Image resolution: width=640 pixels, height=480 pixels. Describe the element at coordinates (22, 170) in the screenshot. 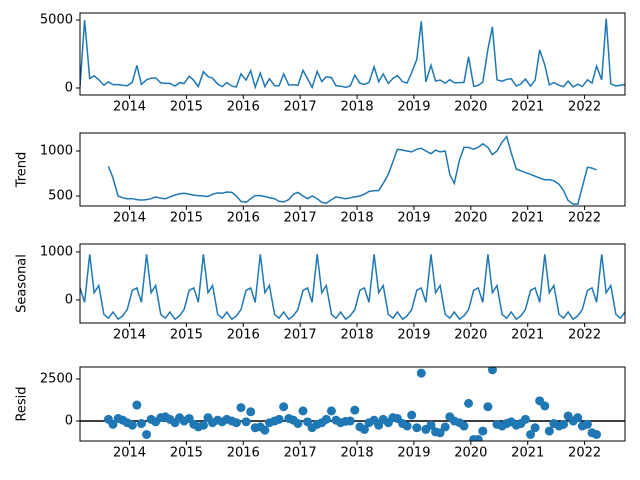

I see `y-axis-label: Trend` at that location.